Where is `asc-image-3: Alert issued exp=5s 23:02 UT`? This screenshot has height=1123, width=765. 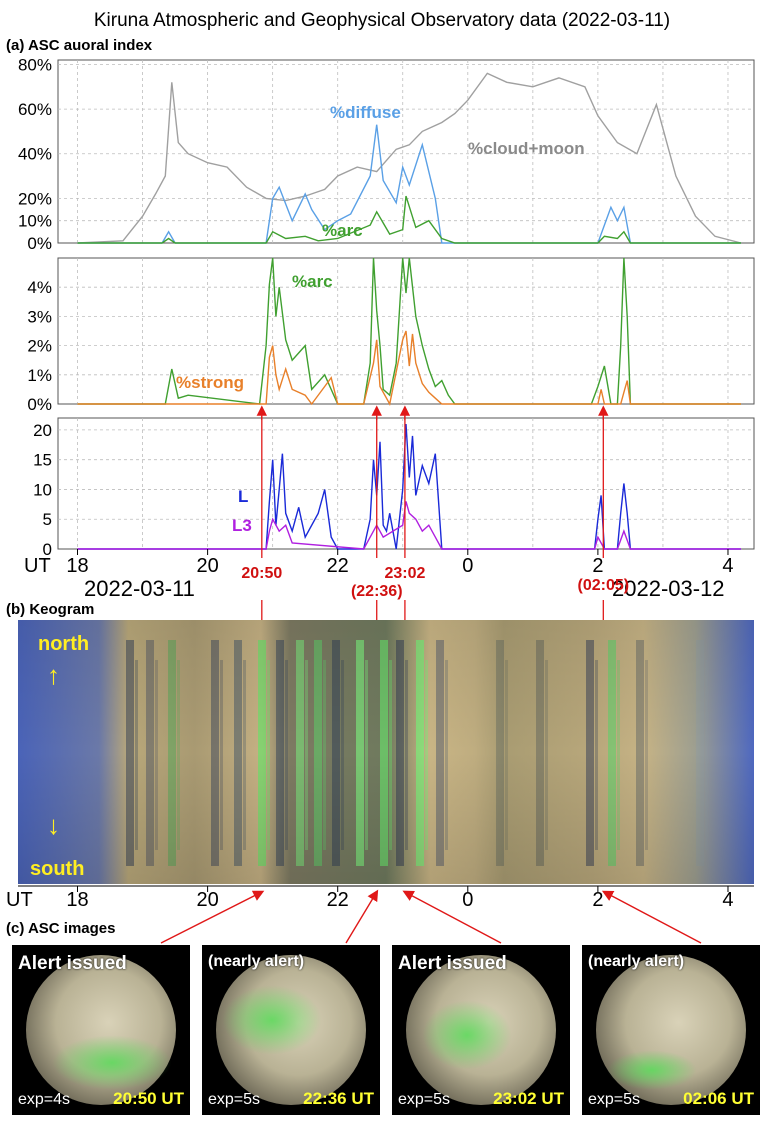
asc-image-3: Alert issued exp=5s 23:02 UT is located at coordinates (481, 1030).